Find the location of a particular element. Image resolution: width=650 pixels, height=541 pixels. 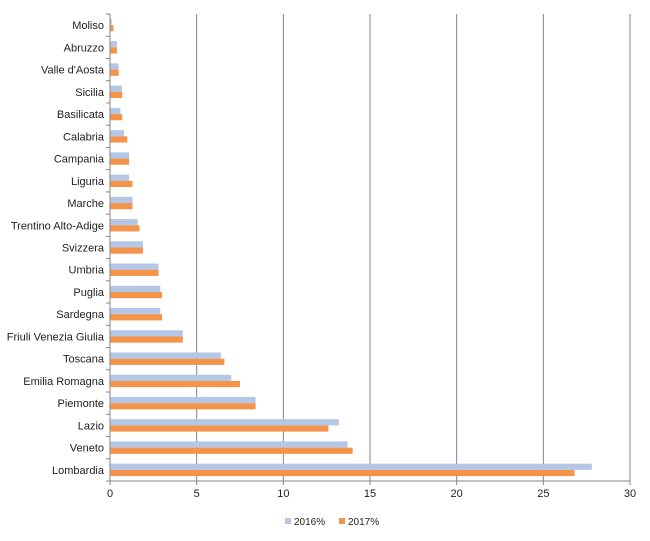

category-label: Campania is located at coordinates (79, 160).